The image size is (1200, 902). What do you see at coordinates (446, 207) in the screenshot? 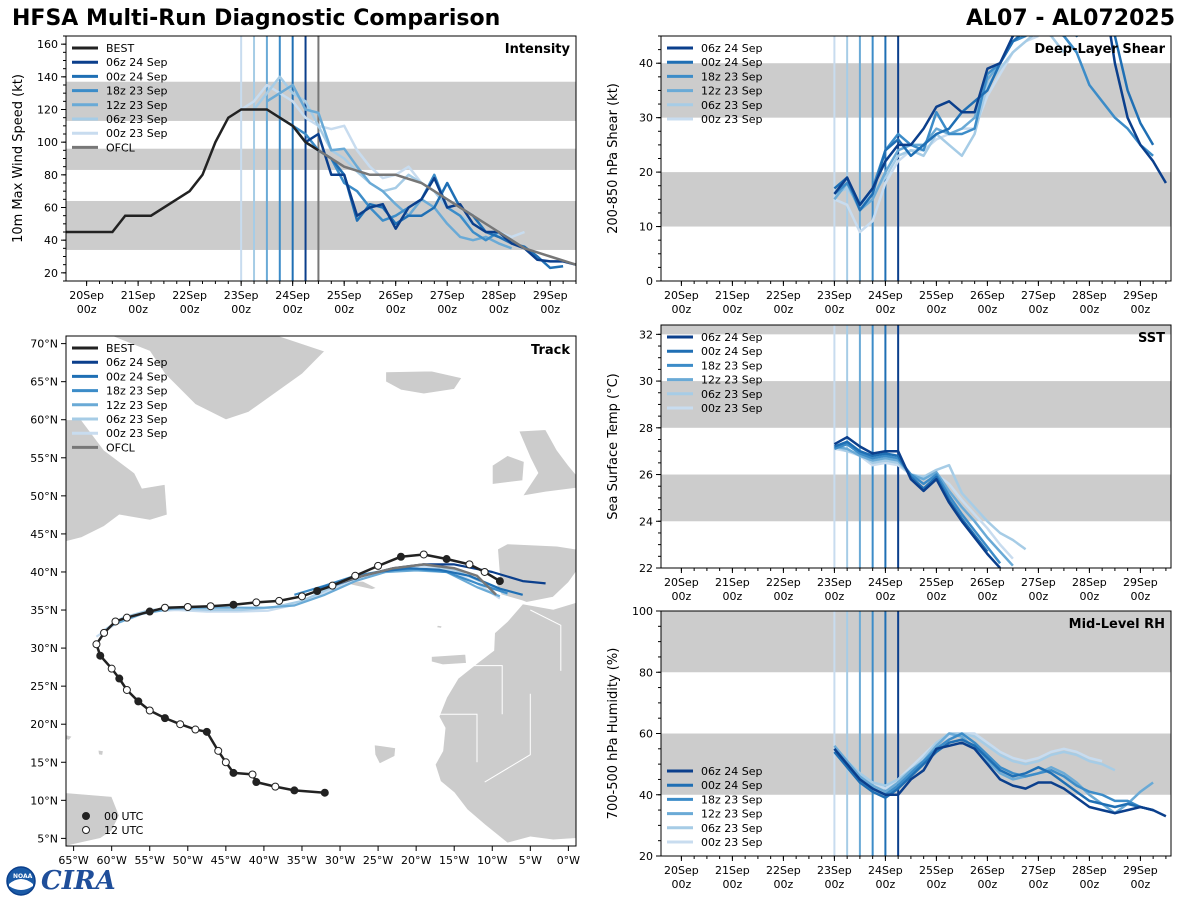
I see `ofcl-line` at bounding box center [446, 207].